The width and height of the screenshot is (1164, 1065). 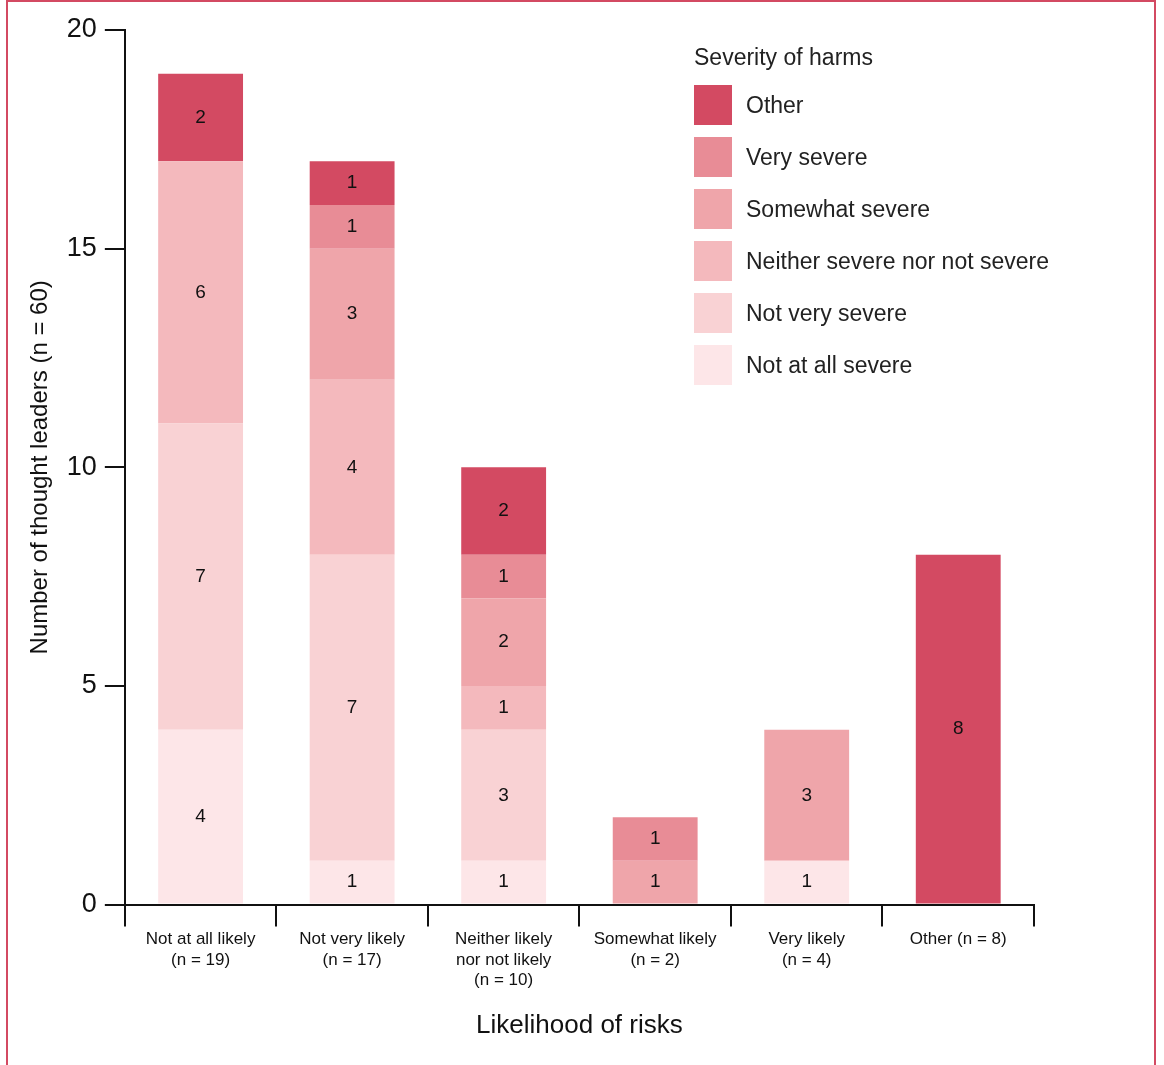 What do you see at coordinates (838, 209) in the screenshot?
I see `legend-label: Somewhat severe` at bounding box center [838, 209].